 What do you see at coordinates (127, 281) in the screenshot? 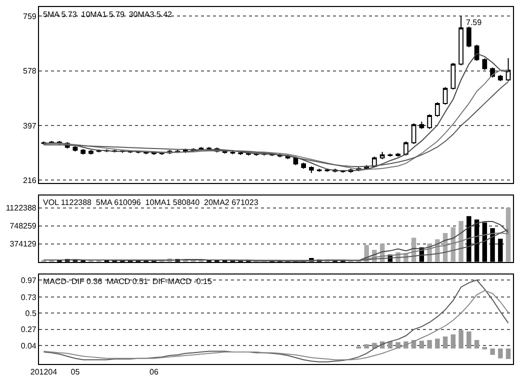
I see `annotation: MACD- DIF 0.36 MACD 0.51 DIF-MACD -0.15` at bounding box center [127, 281].